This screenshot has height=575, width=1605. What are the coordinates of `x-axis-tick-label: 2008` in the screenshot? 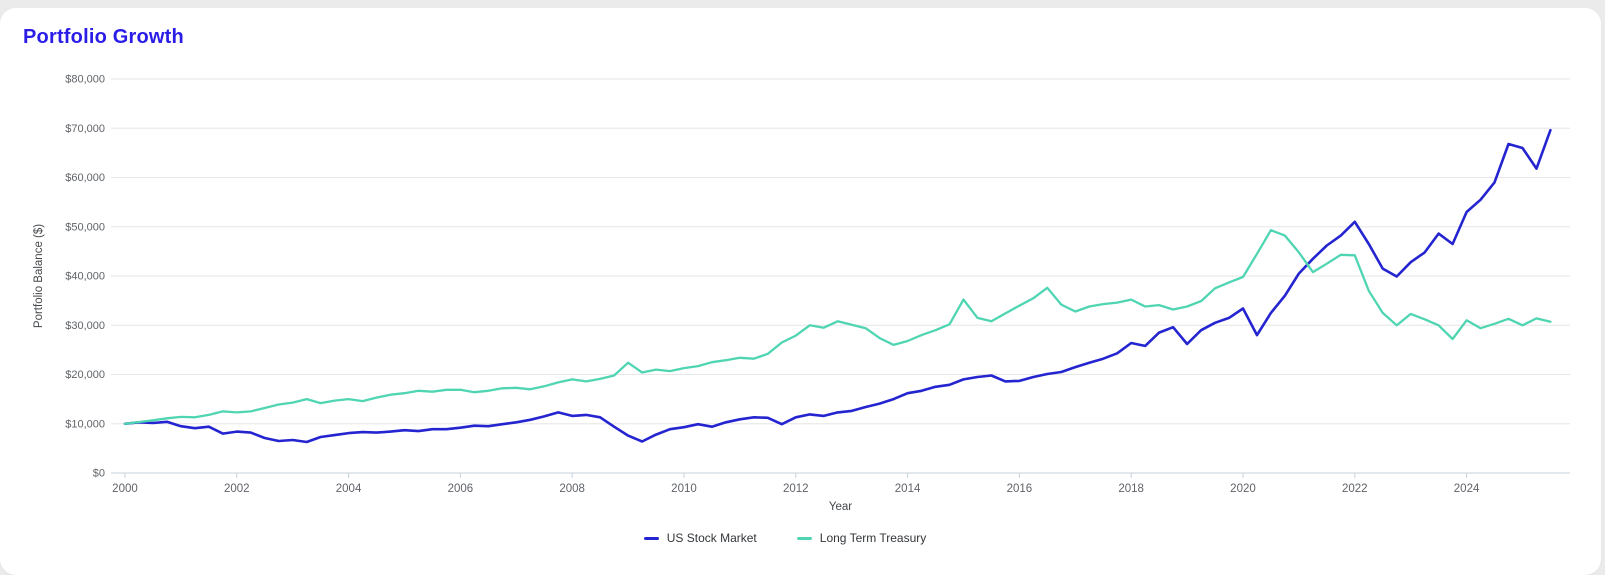 It's located at (572, 489).